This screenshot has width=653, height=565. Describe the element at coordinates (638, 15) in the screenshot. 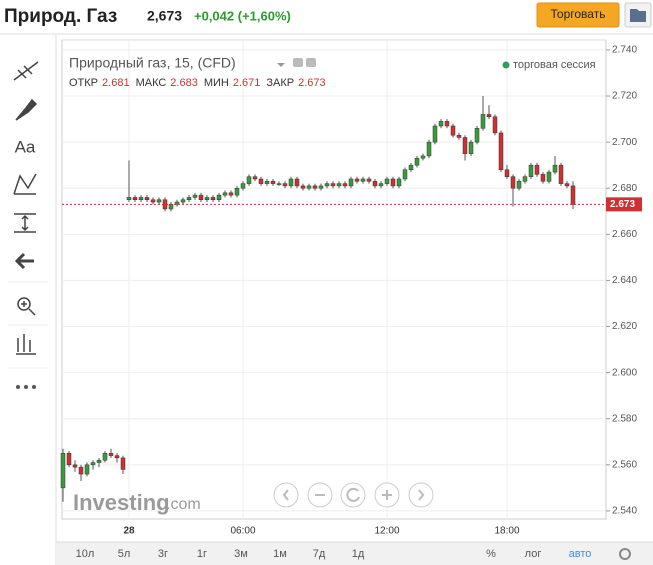

I see `portfolio-icon` at that location.